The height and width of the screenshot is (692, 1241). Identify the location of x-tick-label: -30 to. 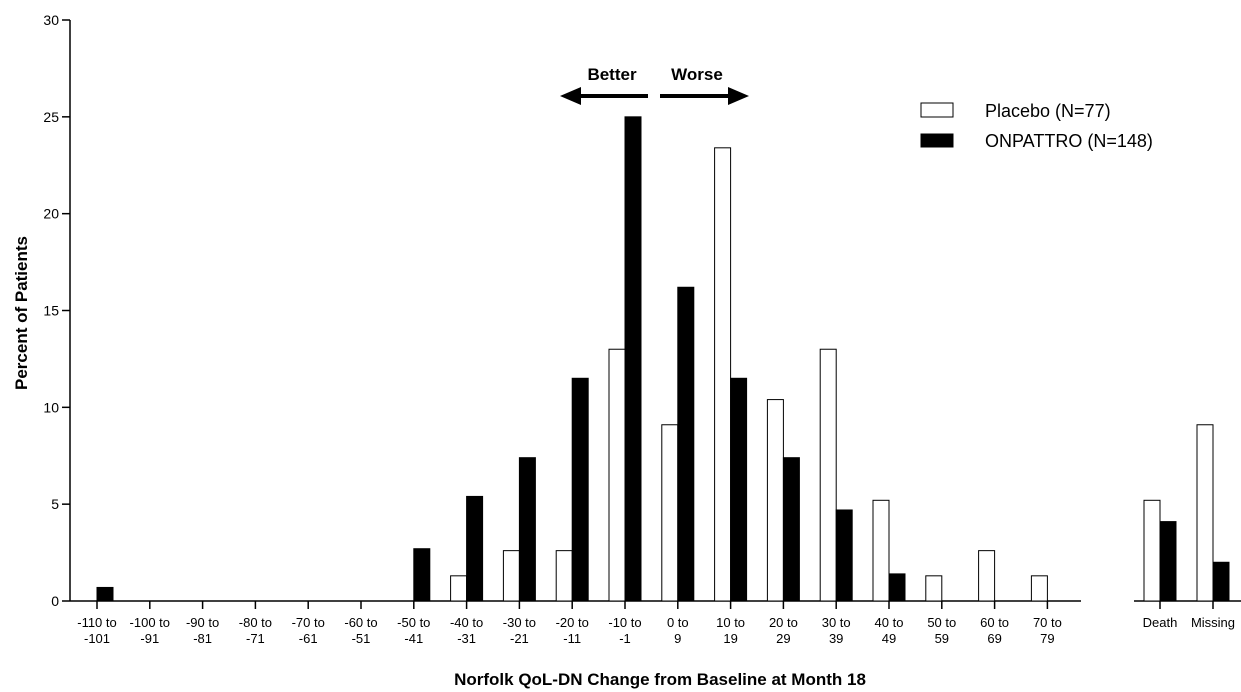
(519, 622).